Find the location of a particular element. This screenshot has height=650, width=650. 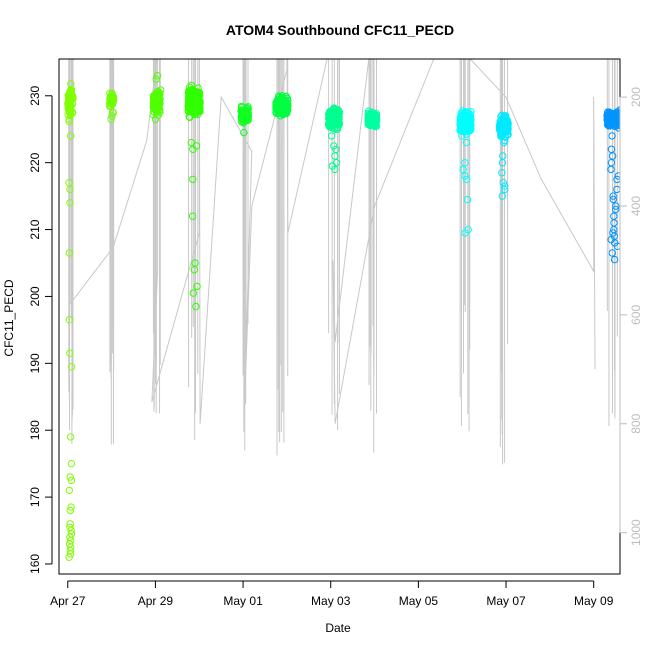

y-tick-label: 190 is located at coordinates (35, 363).